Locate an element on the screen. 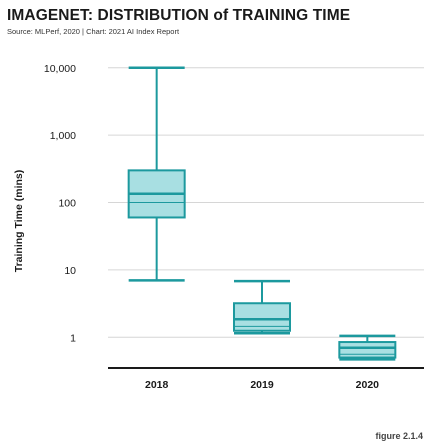 This screenshot has height=448, width=435. x-tick-label: 2019 is located at coordinates (262, 385).